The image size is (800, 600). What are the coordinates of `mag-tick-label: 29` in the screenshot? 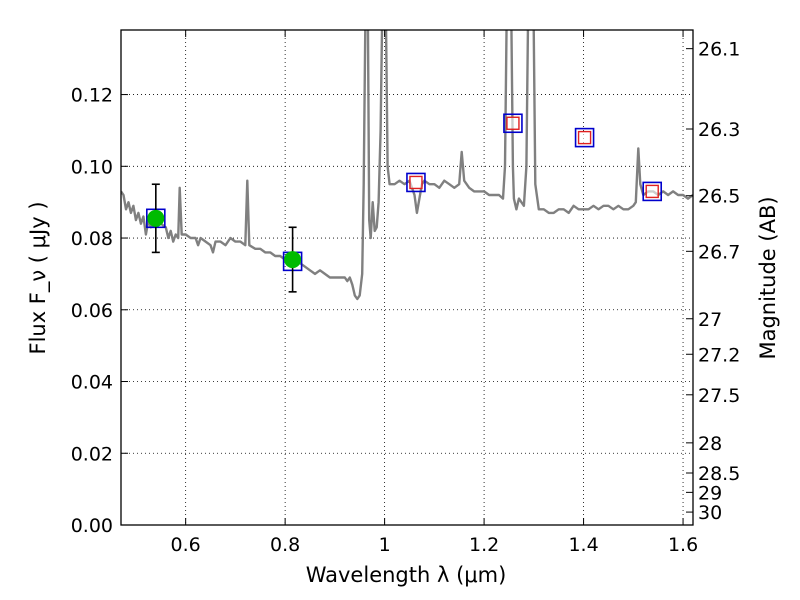 It's located at (710, 493).